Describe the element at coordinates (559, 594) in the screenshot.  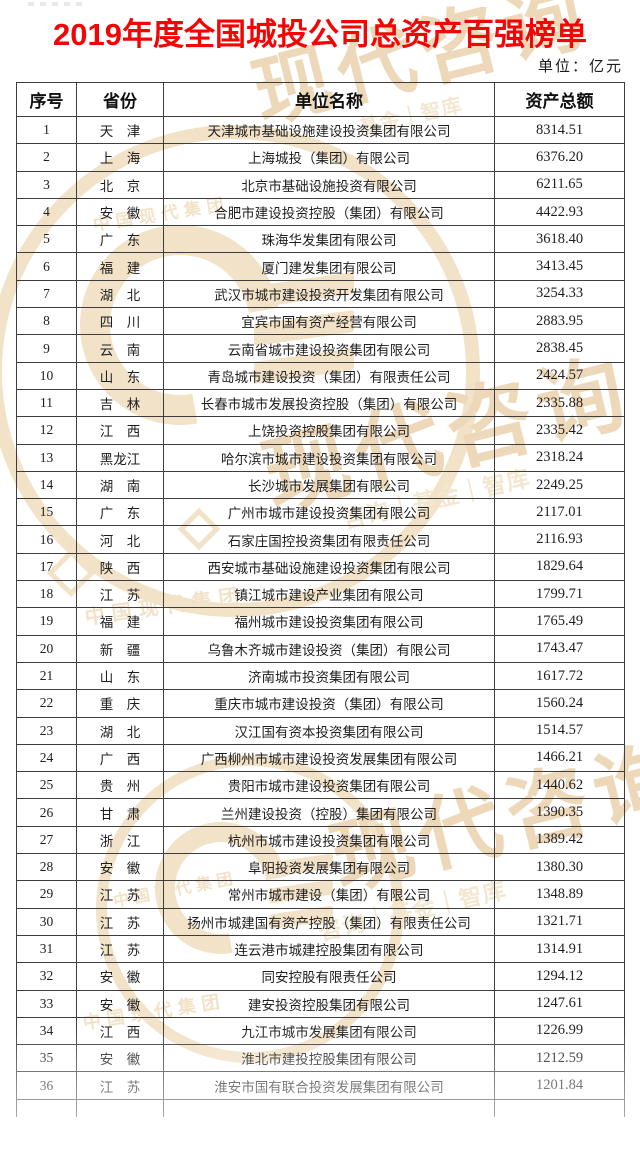
I see `cell-assets: 1799.71` at that location.